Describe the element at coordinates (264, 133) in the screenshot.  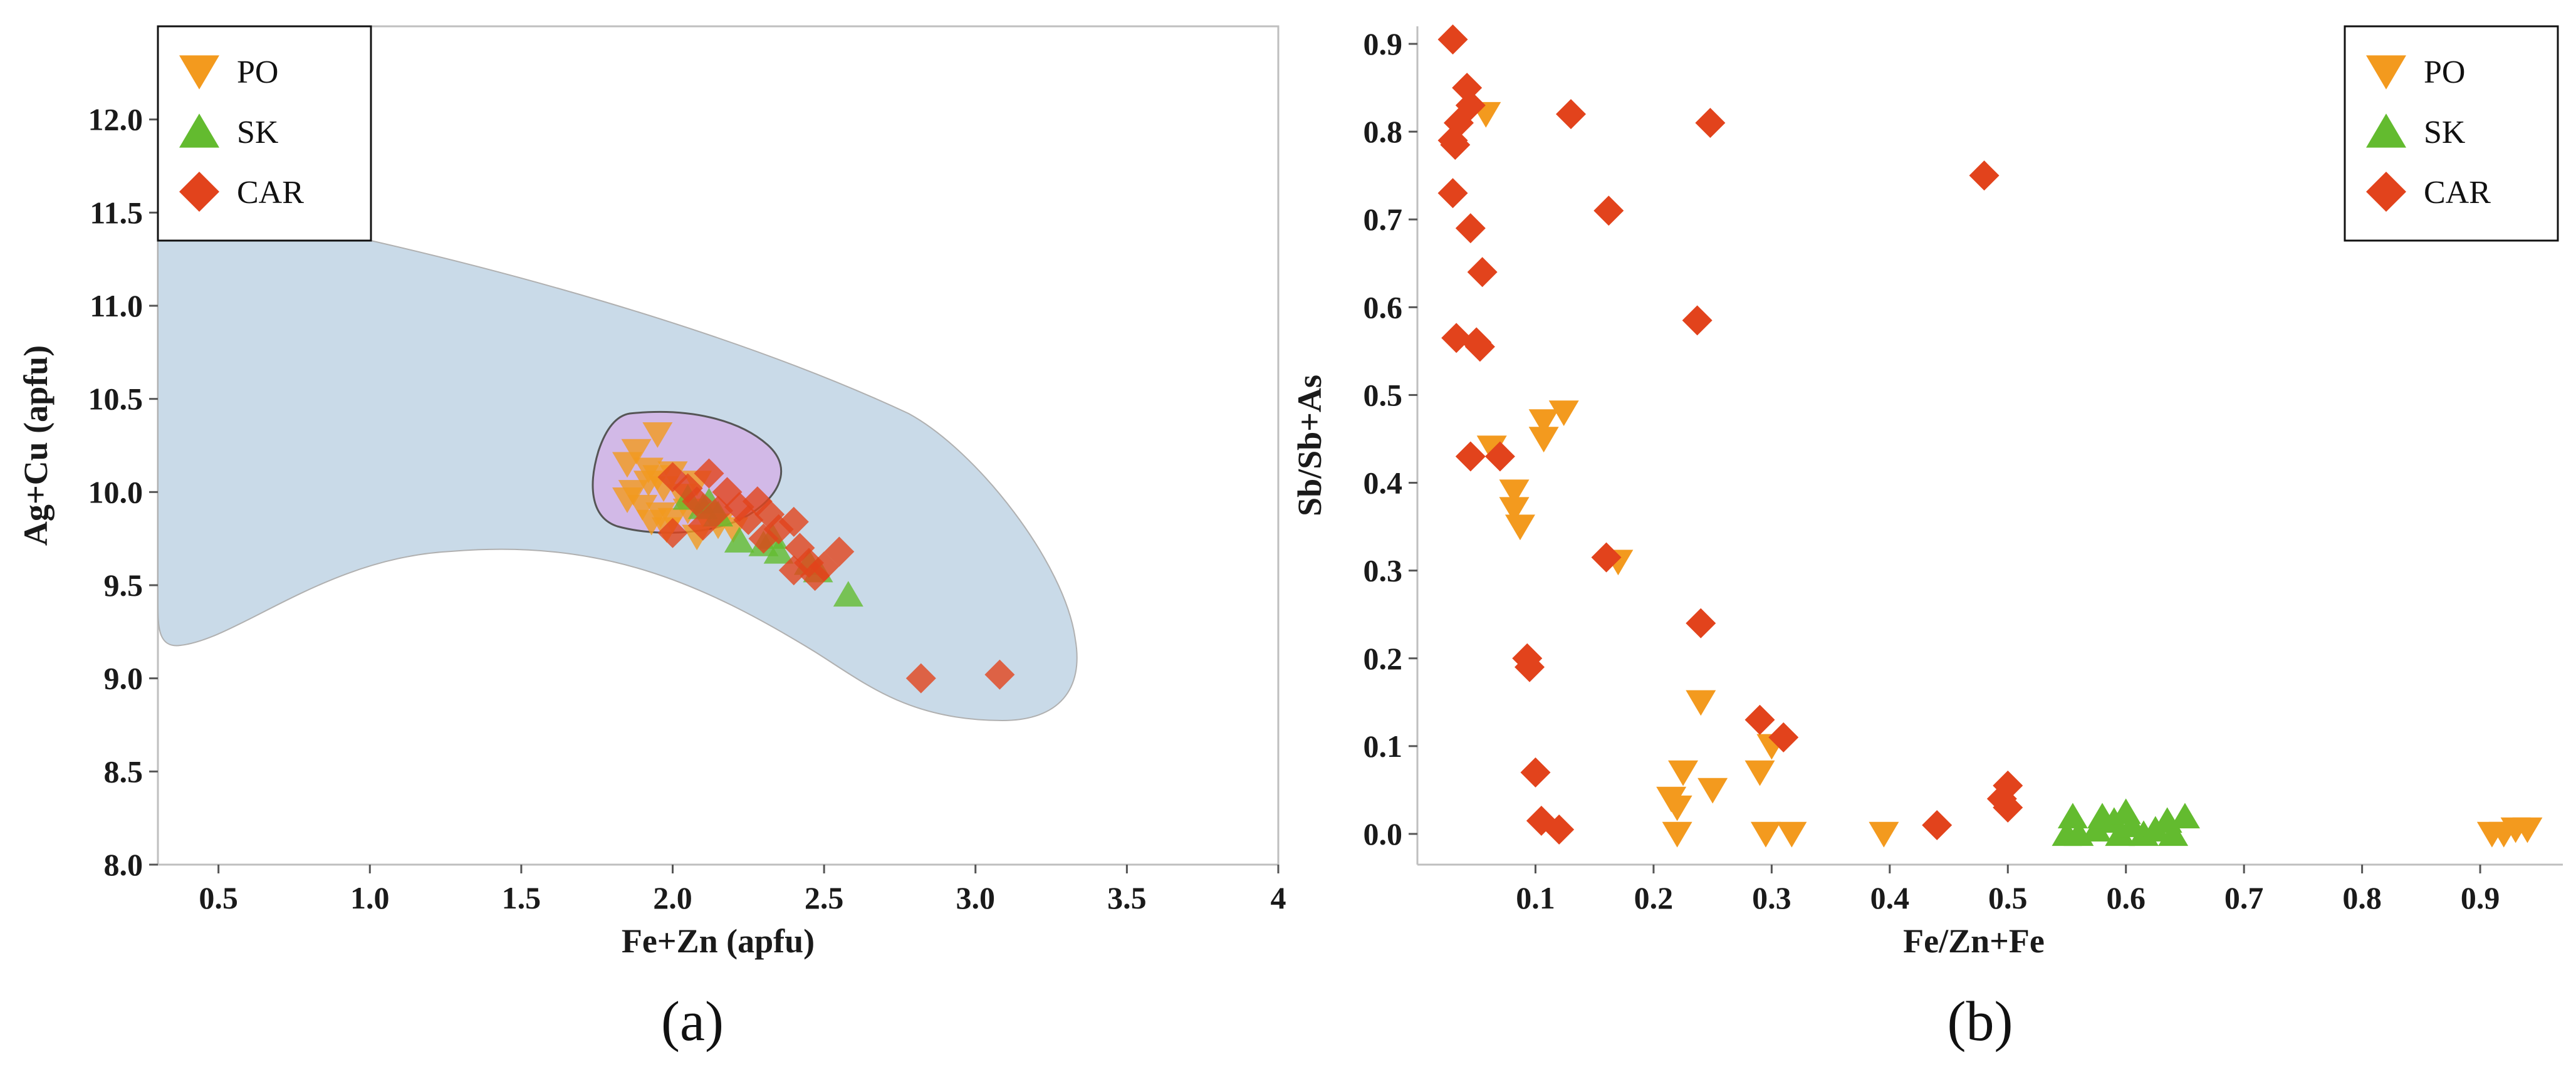
I see `legend-a: PO SK CAR` at that location.